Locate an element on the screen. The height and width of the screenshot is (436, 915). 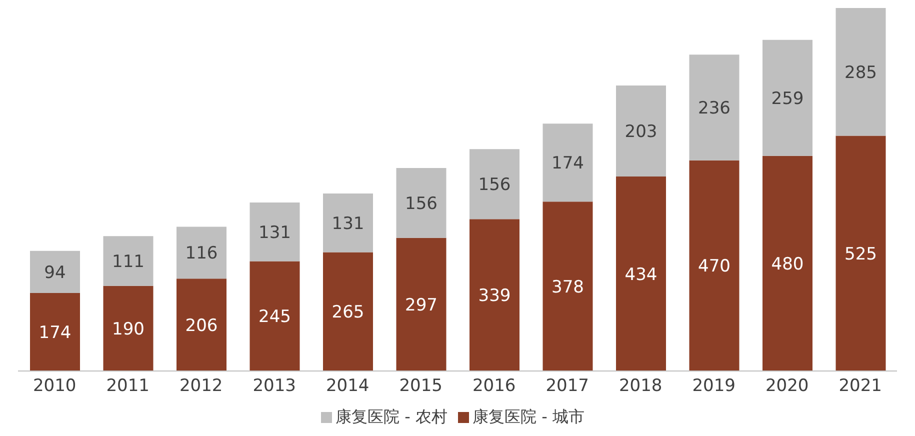
x-tick-label: 2013 is located at coordinates (274, 386).